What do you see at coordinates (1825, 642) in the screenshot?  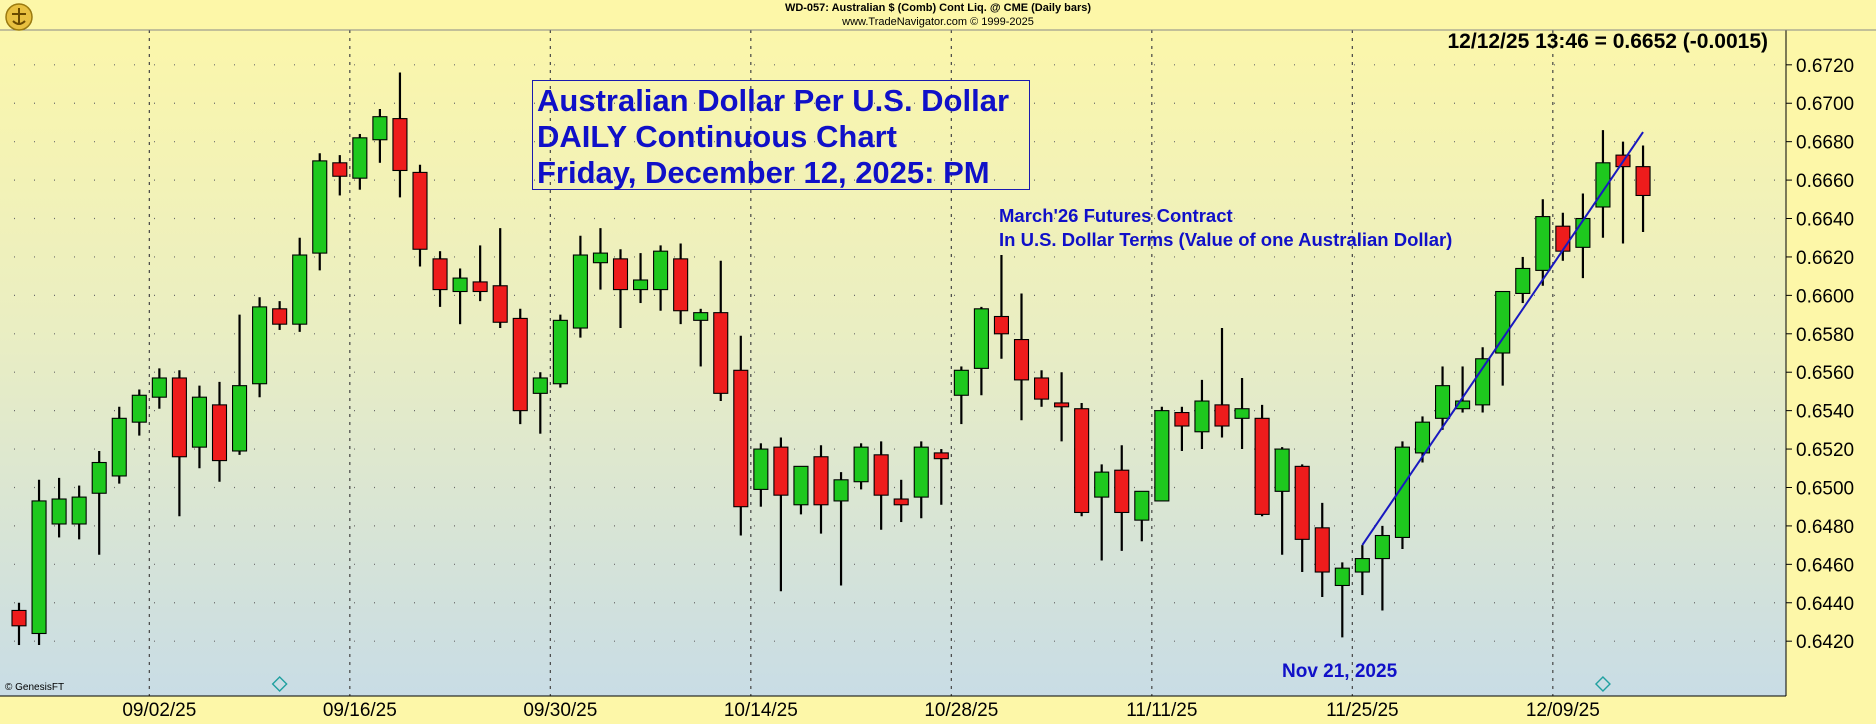 I see `y-tick-label: 0.6420` at bounding box center [1825, 642].